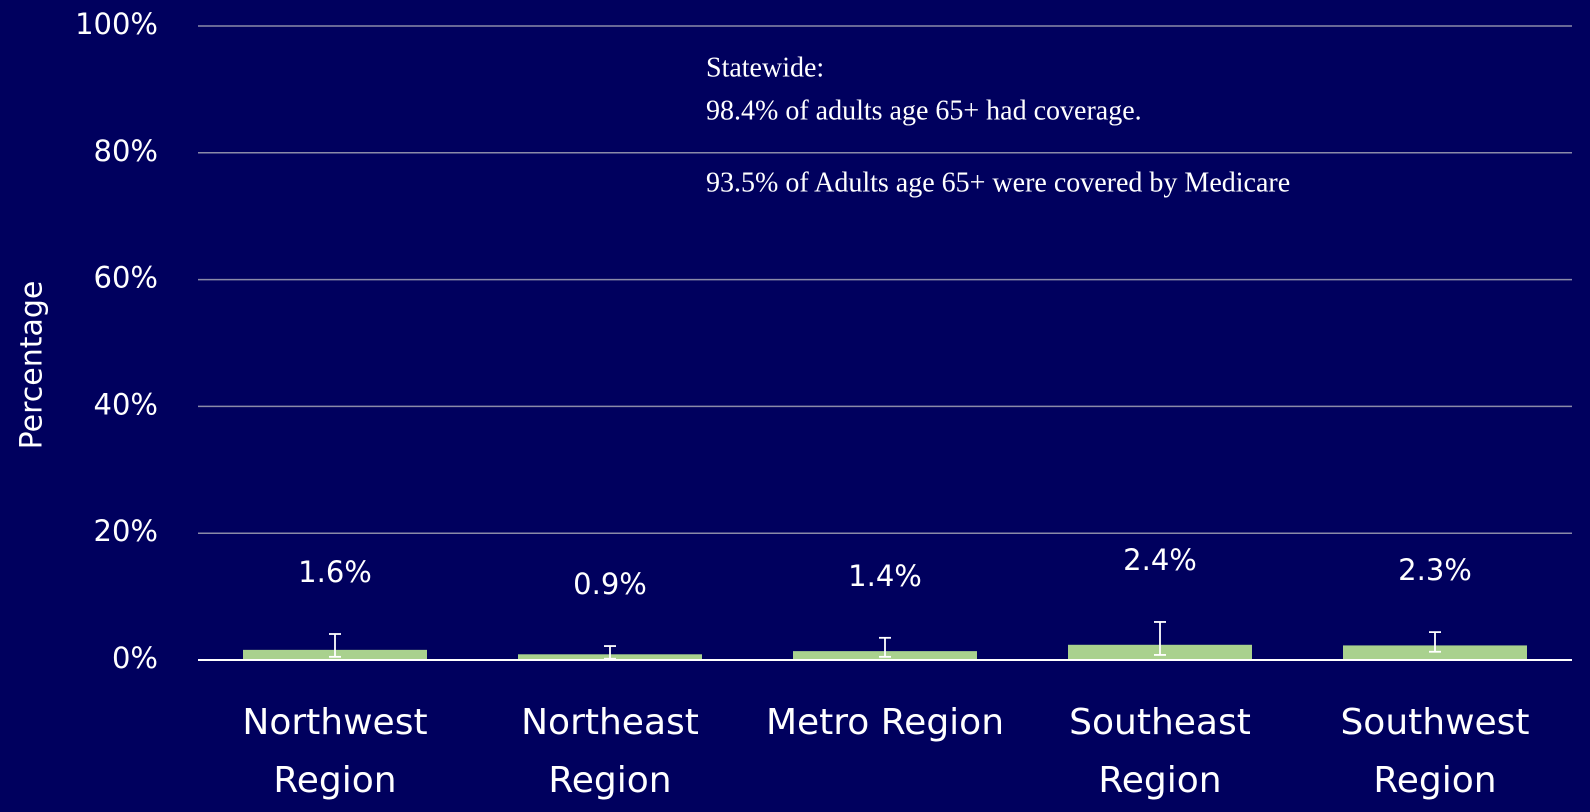 Image resolution: width=1590 pixels, height=812 pixels. Describe the element at coordinates (32, 365) in the screenshot. I see `y-axis-label: Percentage` at that location.